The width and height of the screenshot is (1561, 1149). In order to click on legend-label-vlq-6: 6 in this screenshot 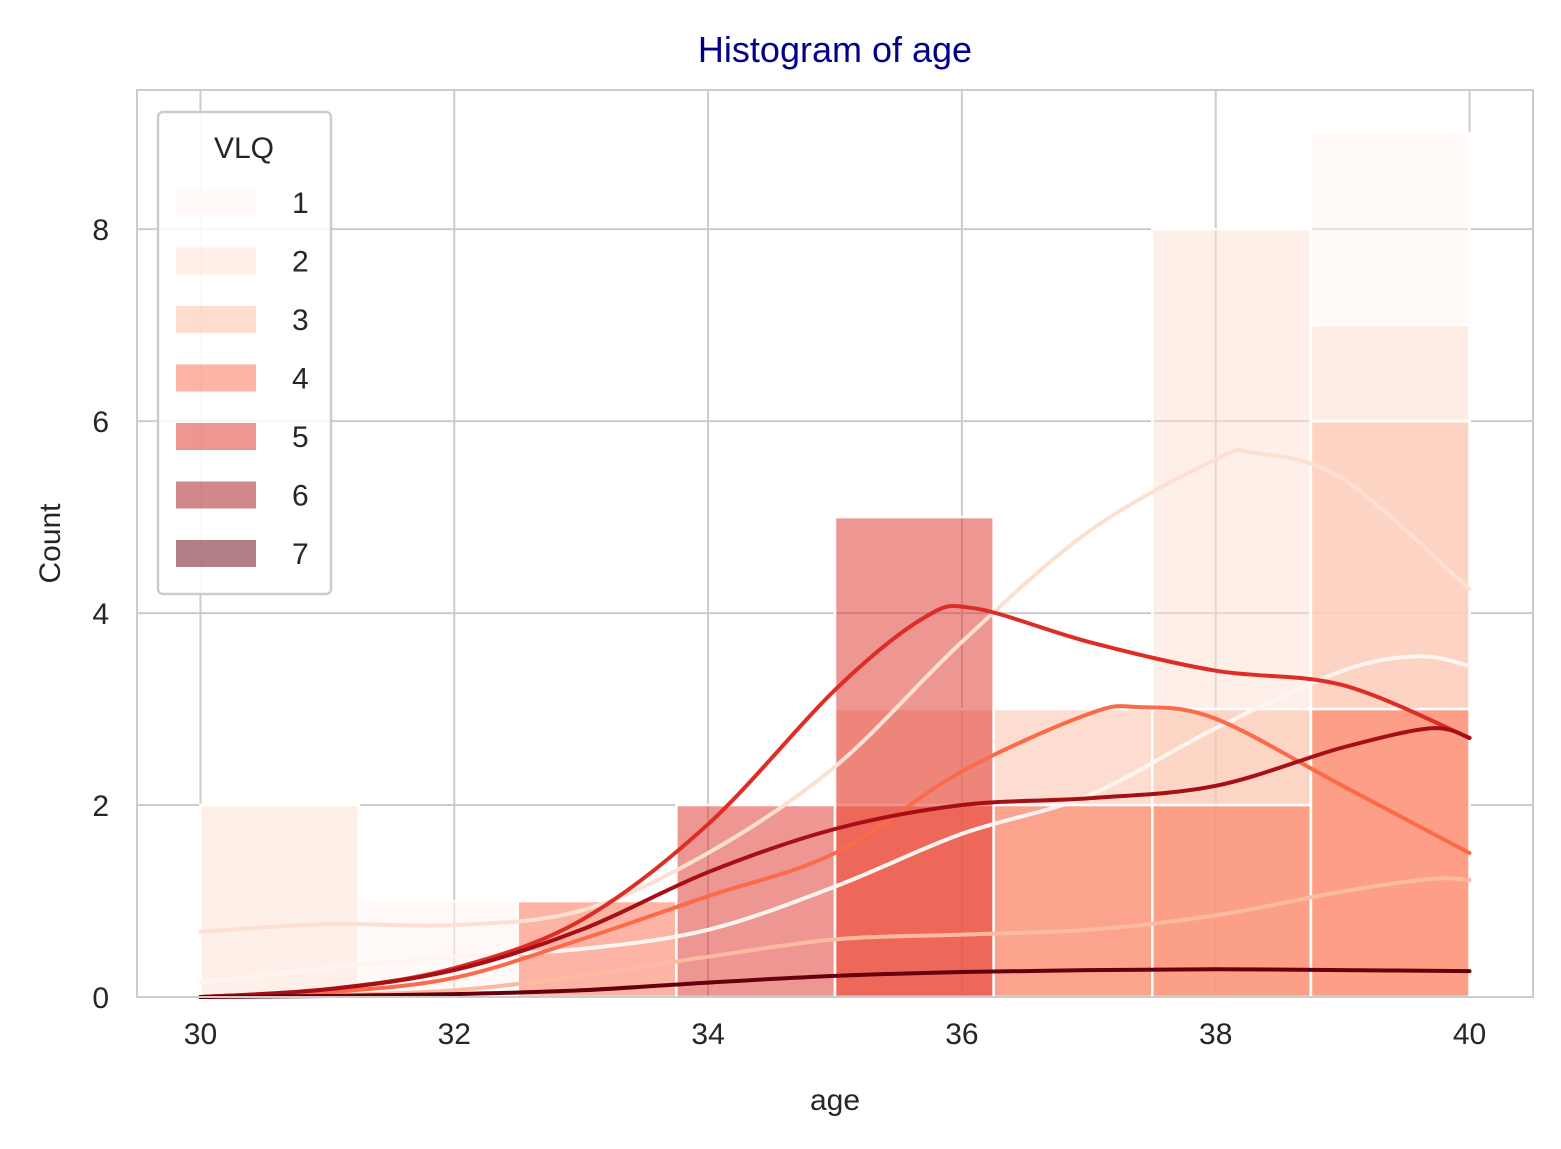, I will do `click(300, 496)`.